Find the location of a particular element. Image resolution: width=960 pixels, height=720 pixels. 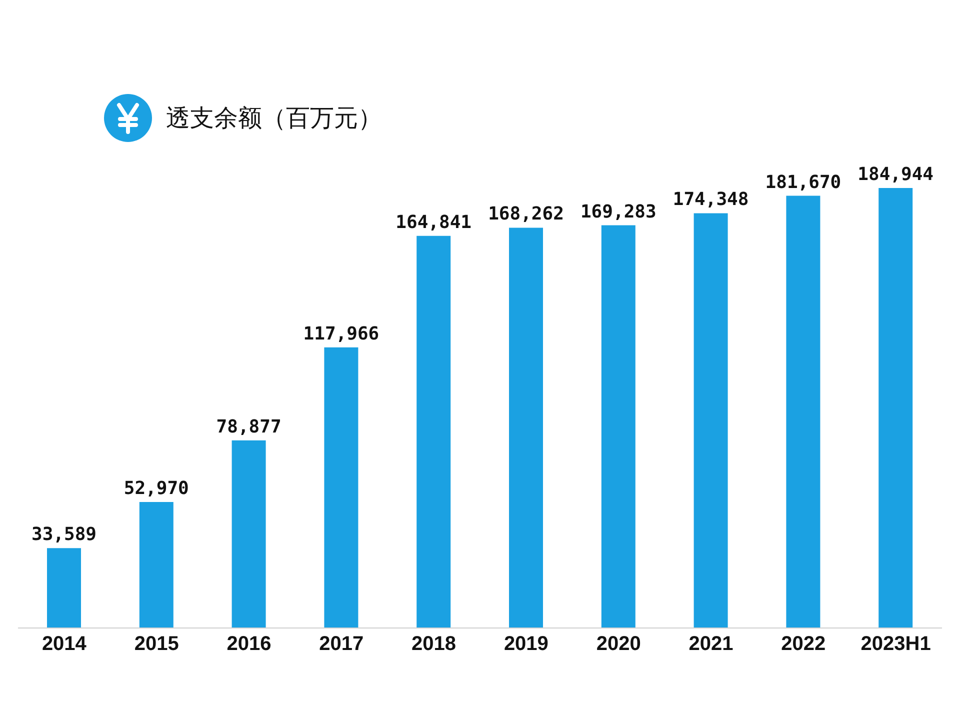

x-tick-label: 2015 is located at coordinates (156, 644).